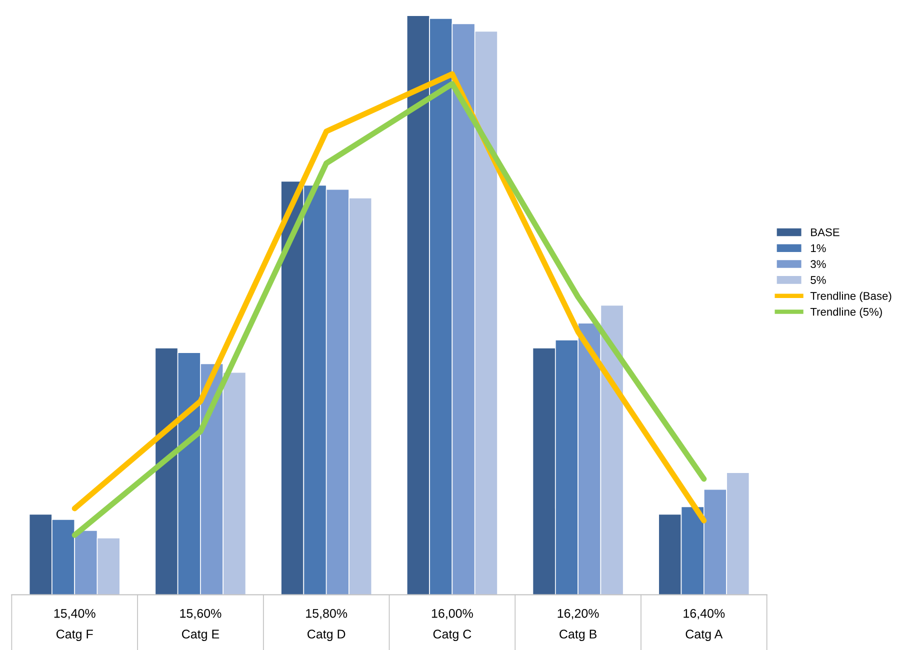  What do you see at coordinates (452, 624) in the screenshot?
I see `x-tick-label: 16,00% Catg C` at bounding box center [452, 624].